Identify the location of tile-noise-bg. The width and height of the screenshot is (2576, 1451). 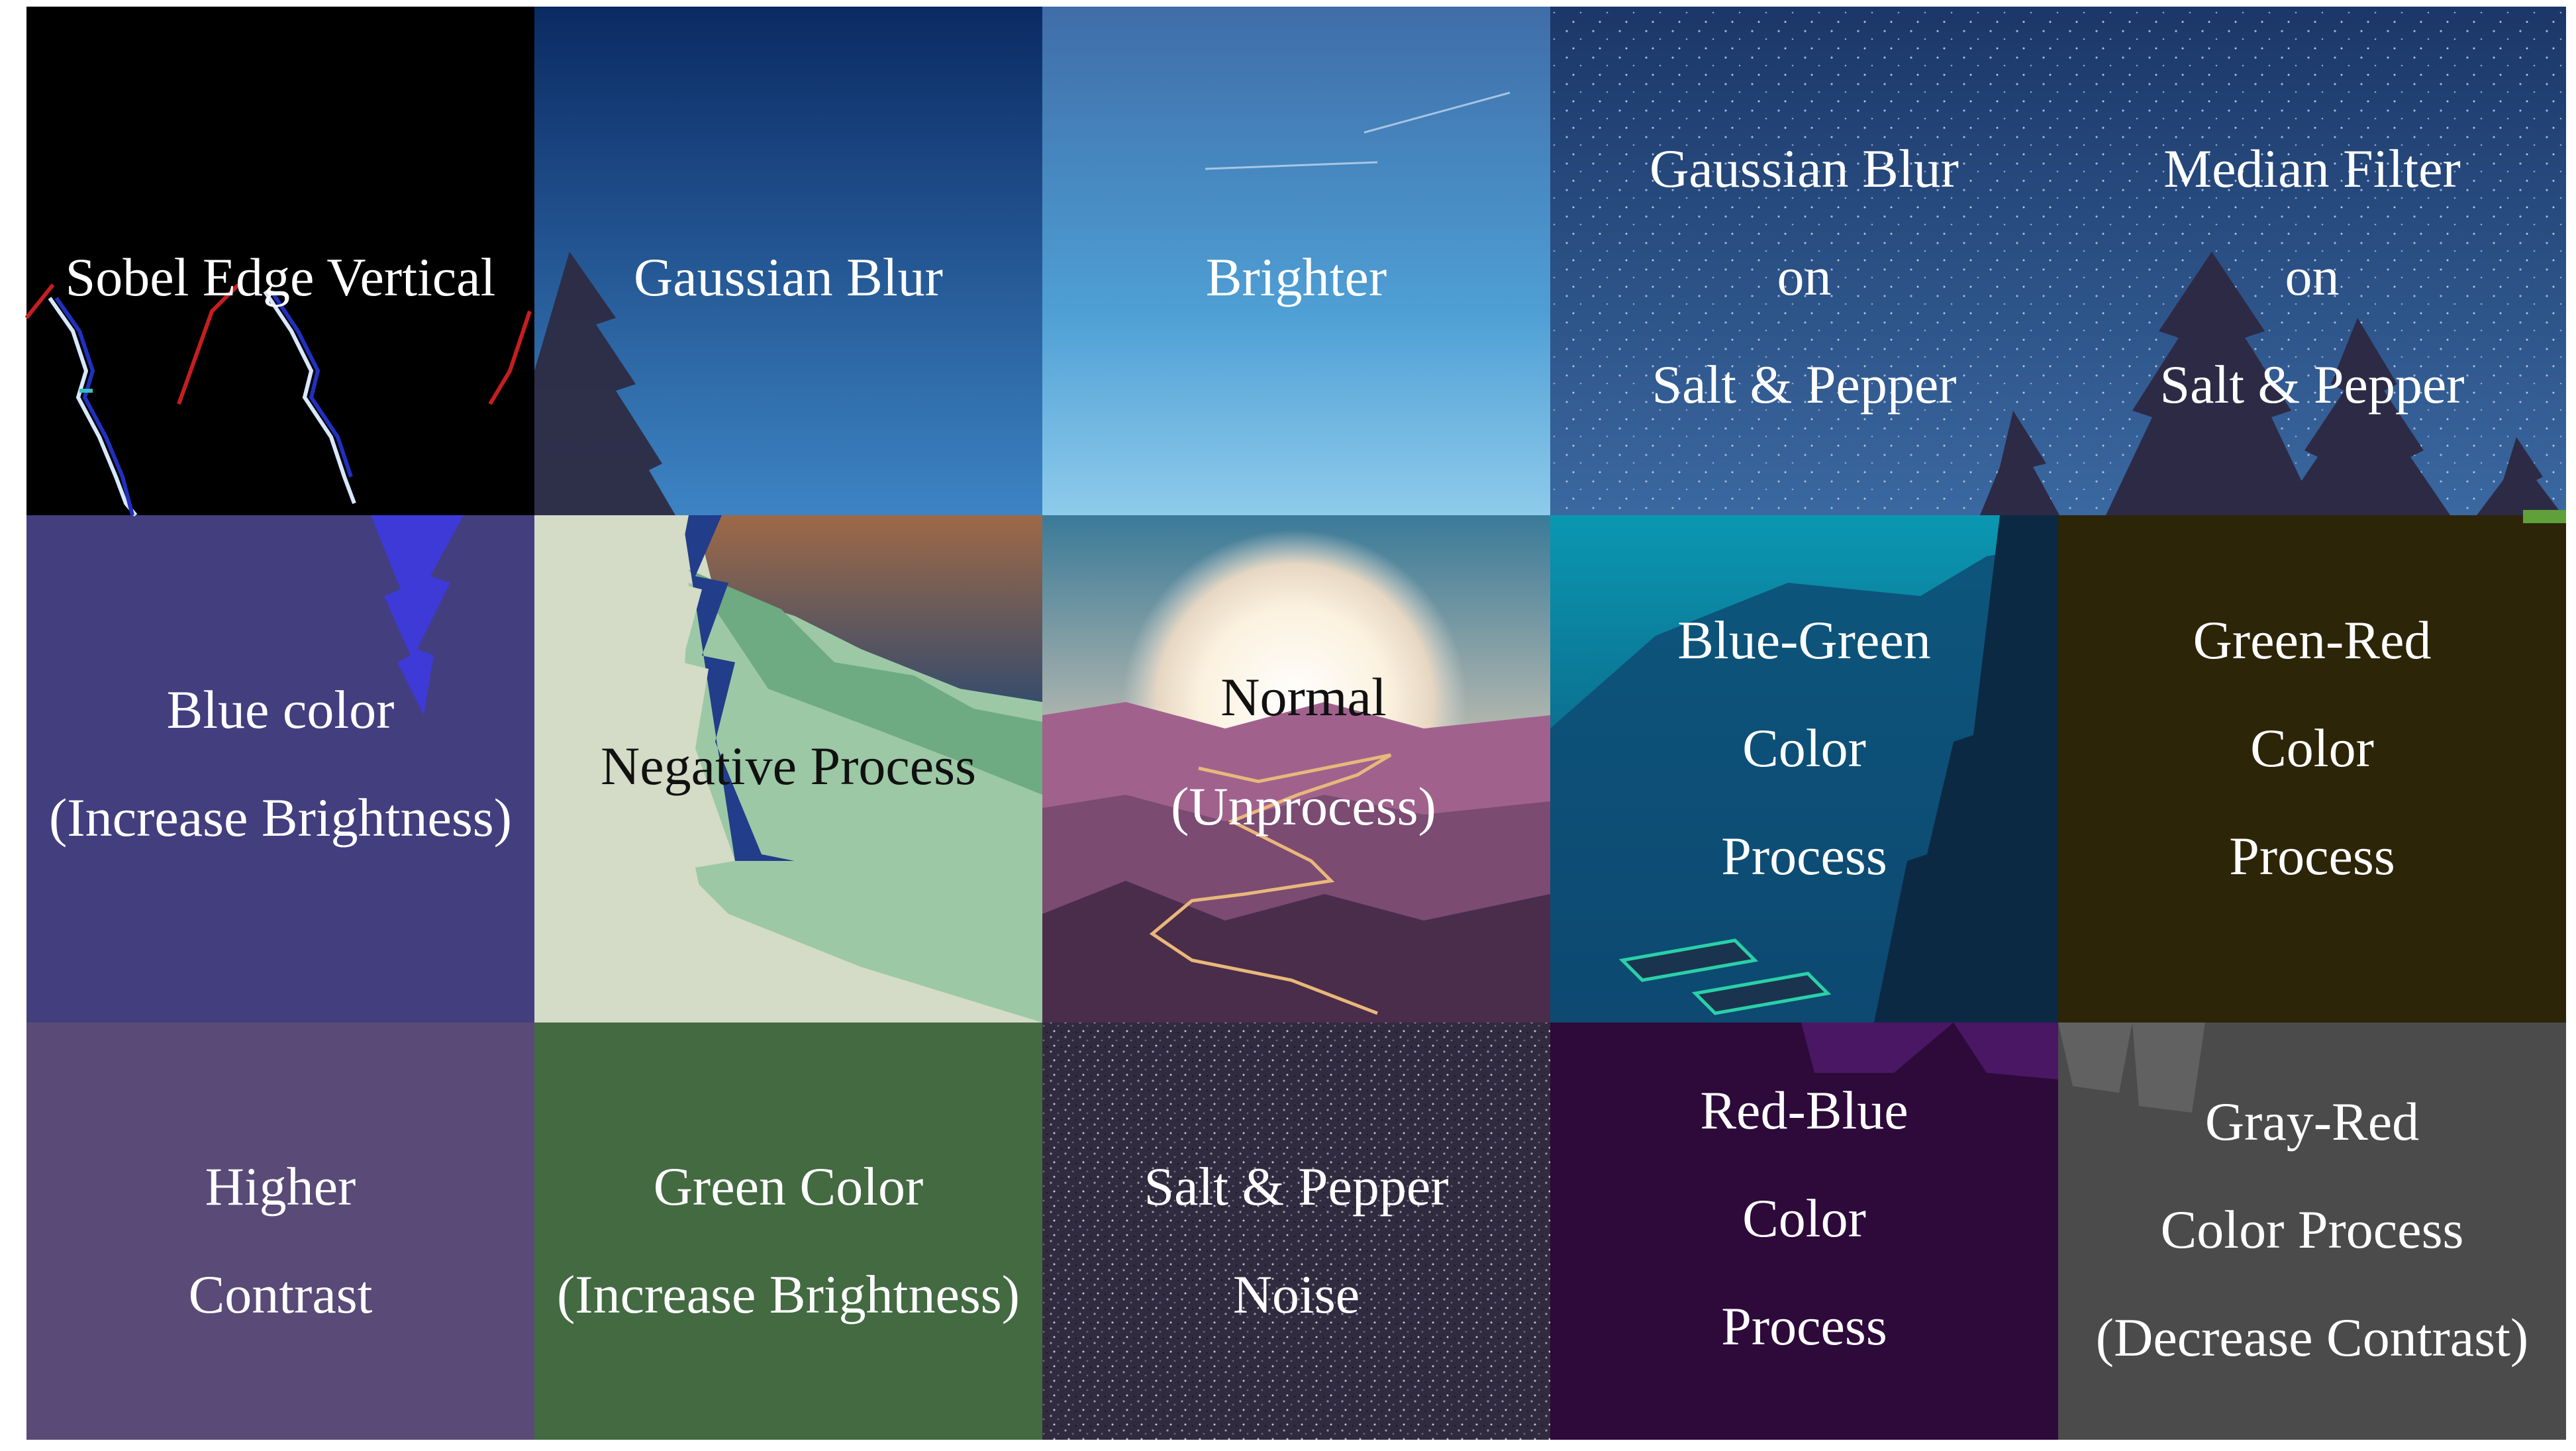
(1296, 1231).